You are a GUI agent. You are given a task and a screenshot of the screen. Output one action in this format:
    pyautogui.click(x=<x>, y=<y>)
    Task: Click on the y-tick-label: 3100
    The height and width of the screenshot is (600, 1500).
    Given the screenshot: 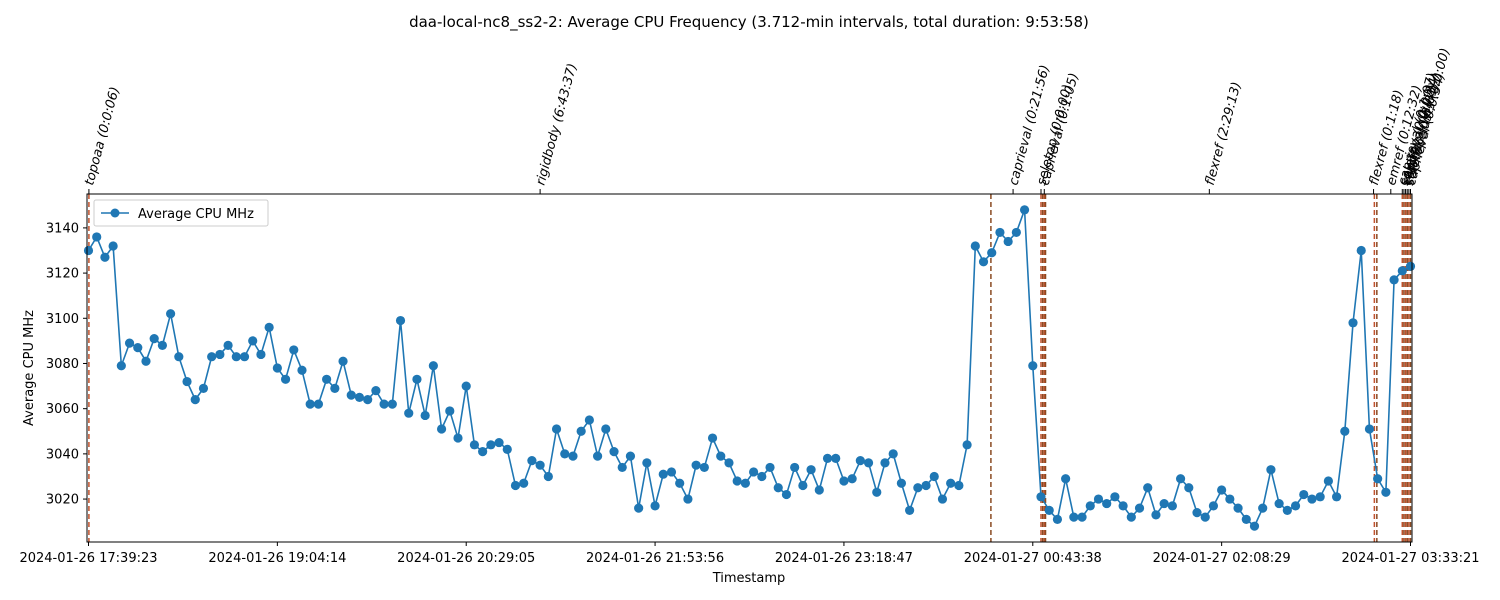 What is the action you would take?
    pyautogui.click(x=62, y=319)
    